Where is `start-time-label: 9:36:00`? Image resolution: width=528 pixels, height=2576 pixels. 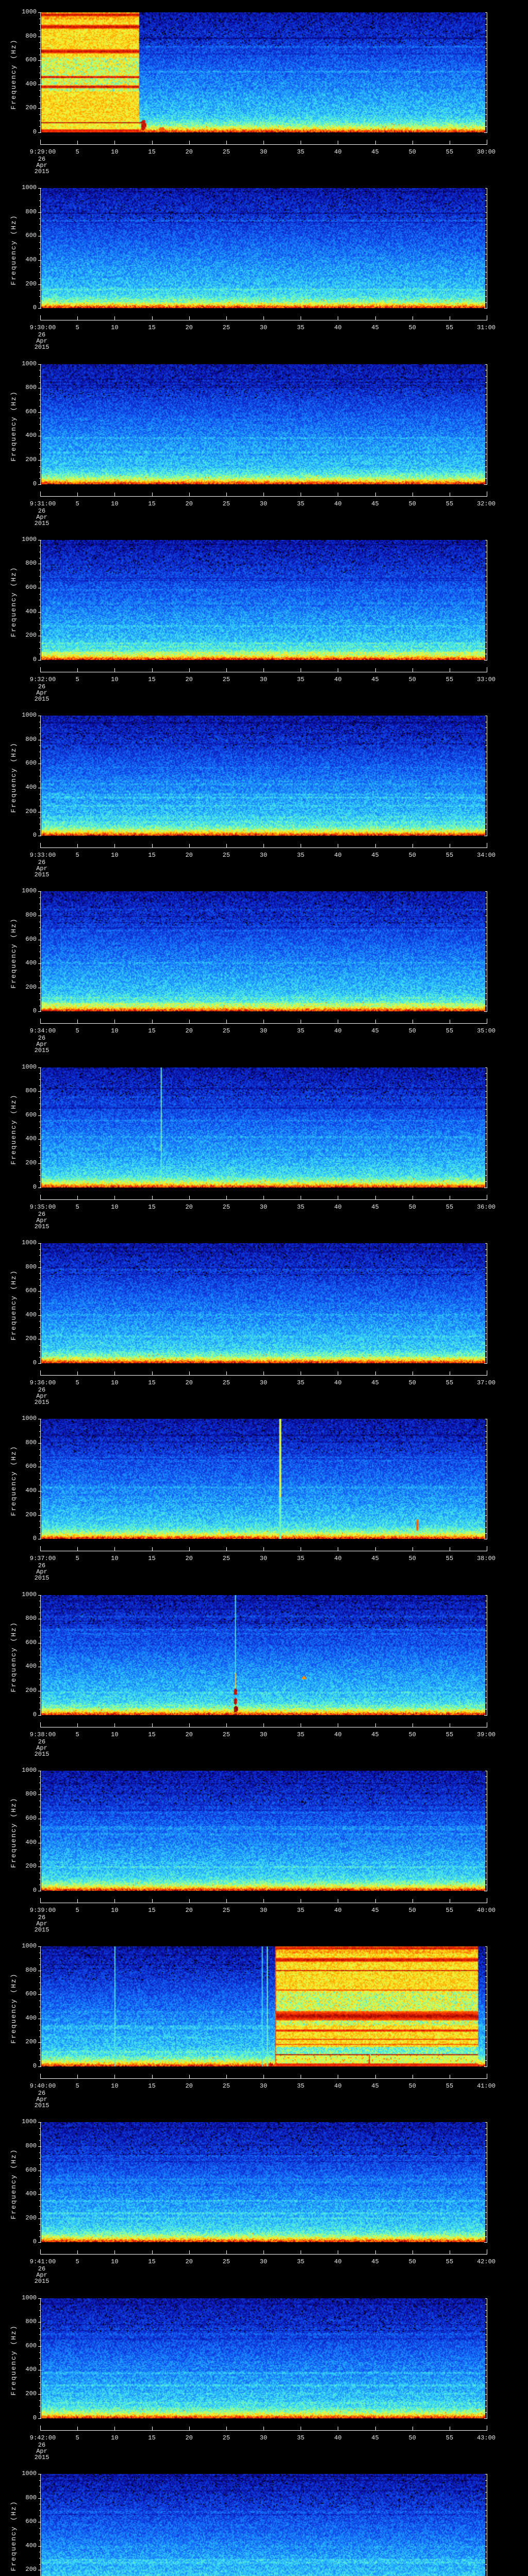
start-time-label: 9:36:00 is located at coordinates (42, 1382).